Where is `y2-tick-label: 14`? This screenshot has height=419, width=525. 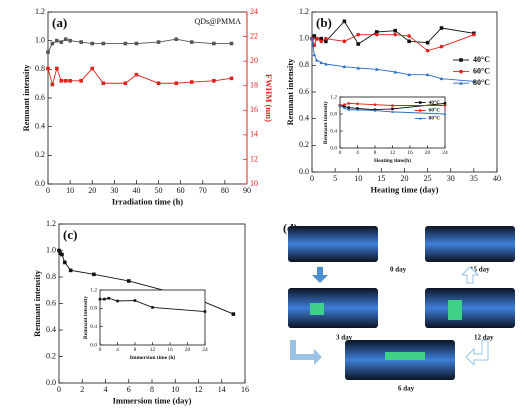 y2-tick-label: 14 is located at coordinates (254, 134).